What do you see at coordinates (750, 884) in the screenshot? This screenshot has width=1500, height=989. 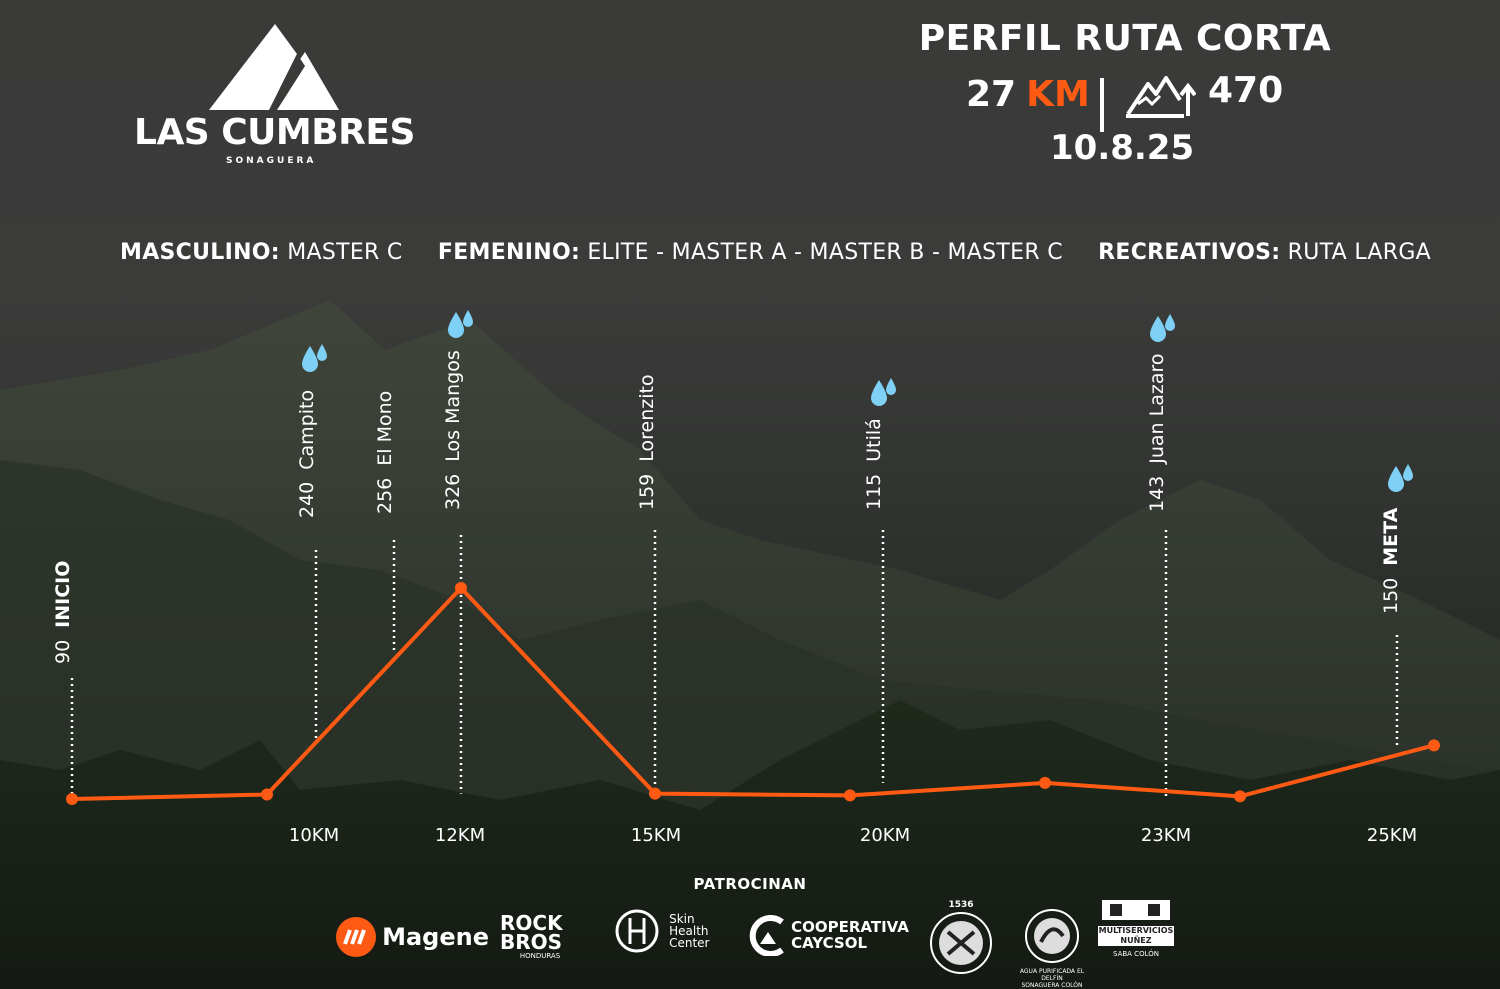 I see `sponsors-title: PATROCINAN` at bounding box center [750, 884].